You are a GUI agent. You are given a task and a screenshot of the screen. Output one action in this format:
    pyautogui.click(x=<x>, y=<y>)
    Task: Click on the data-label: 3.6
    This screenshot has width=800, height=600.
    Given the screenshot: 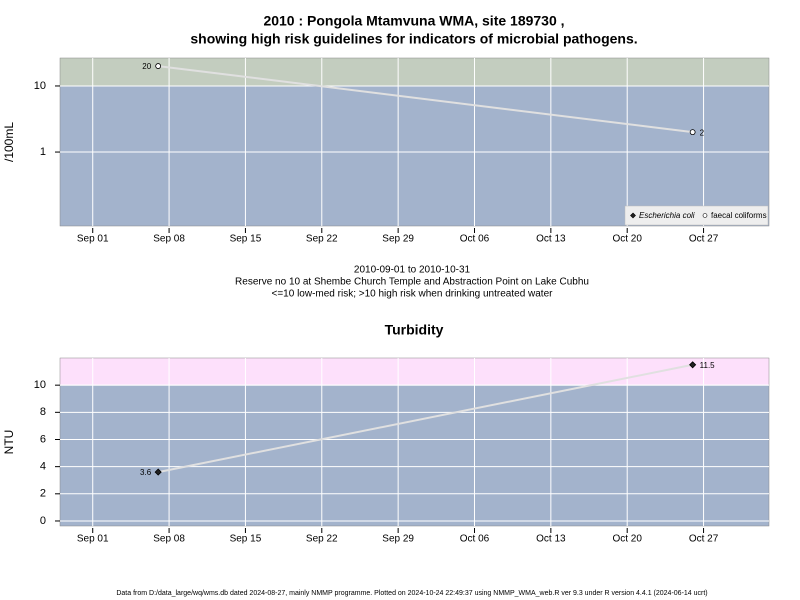 What is the action you would take?
    pyautogui.click(x=146, y=472)
    